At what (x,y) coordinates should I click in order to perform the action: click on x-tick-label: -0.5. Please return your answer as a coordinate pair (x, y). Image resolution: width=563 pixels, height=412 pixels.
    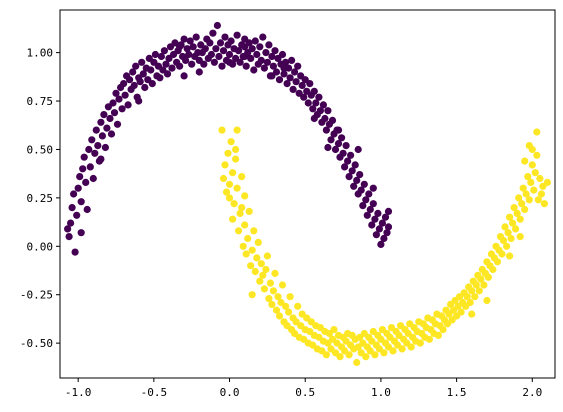
    Looking at the image, I should click on (154, 392).